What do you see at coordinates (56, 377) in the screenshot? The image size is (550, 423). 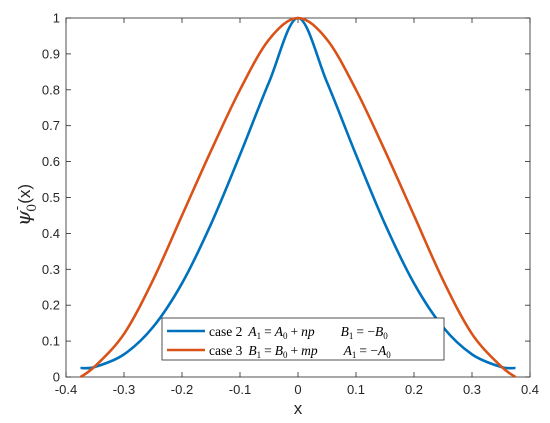 I see `y-tick-label: 0` at bounding box center [56, 377].